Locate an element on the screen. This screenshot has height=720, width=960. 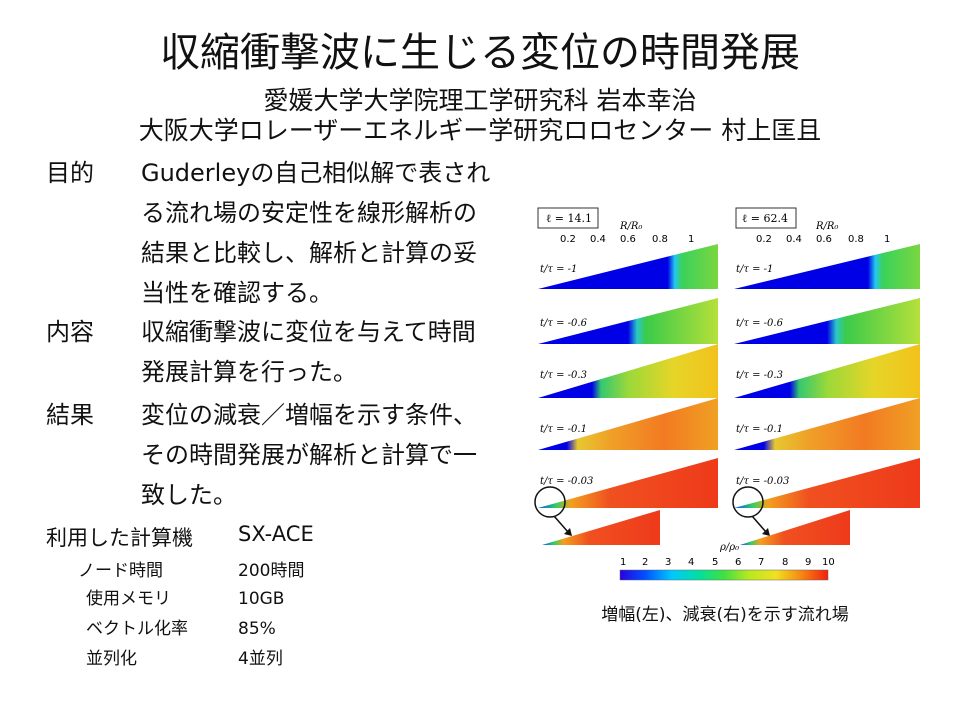
cbar-tick-5: 5 is located at coordinates (715, 562).